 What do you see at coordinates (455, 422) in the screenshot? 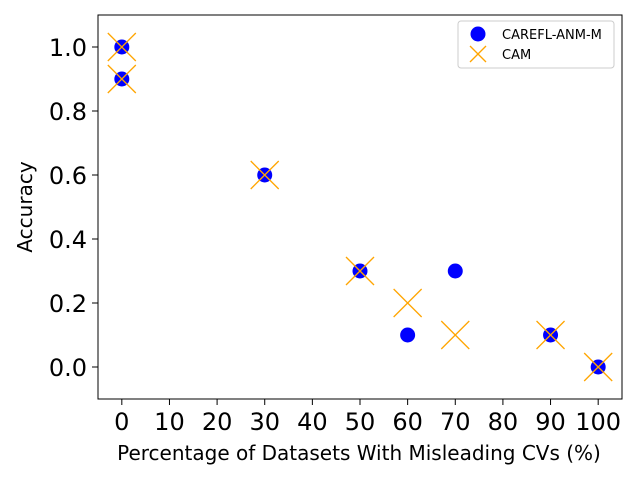
I see `x-tick-label: 70` at bounding box center [455, 422].